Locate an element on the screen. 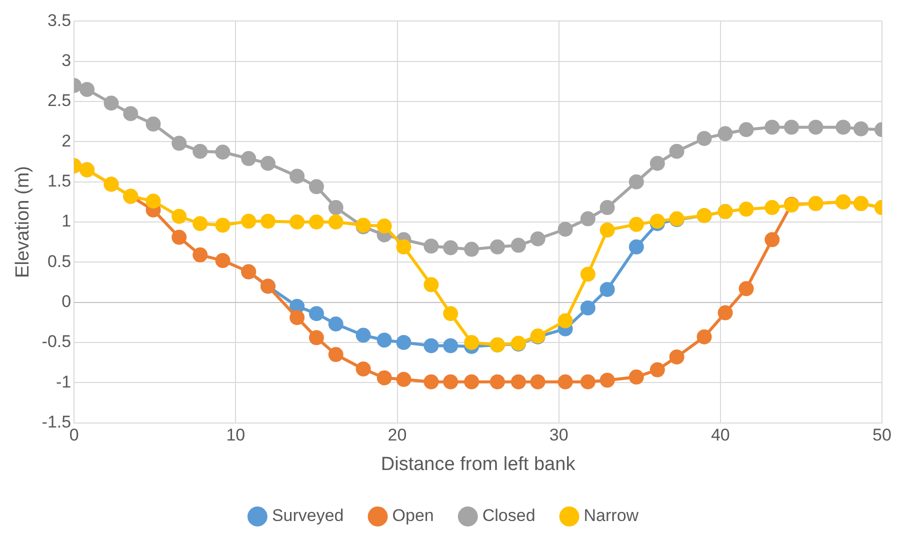 This screenshot has height=543, width=904. y-axis-title: Elevation (m) is located at coordinates (23, 222).